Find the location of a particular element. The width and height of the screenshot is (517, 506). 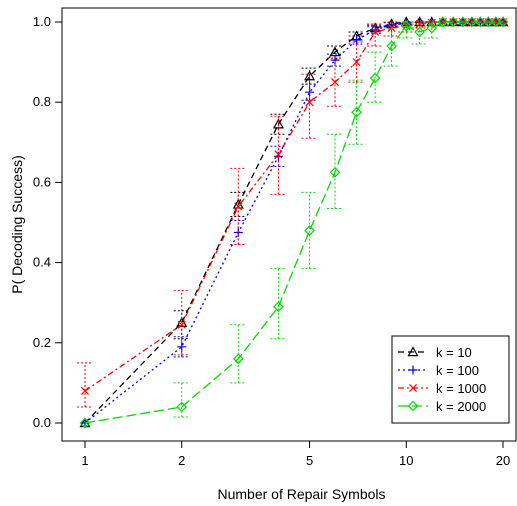

legend-entry: k = 1000 is located at coordinates (442, 388).